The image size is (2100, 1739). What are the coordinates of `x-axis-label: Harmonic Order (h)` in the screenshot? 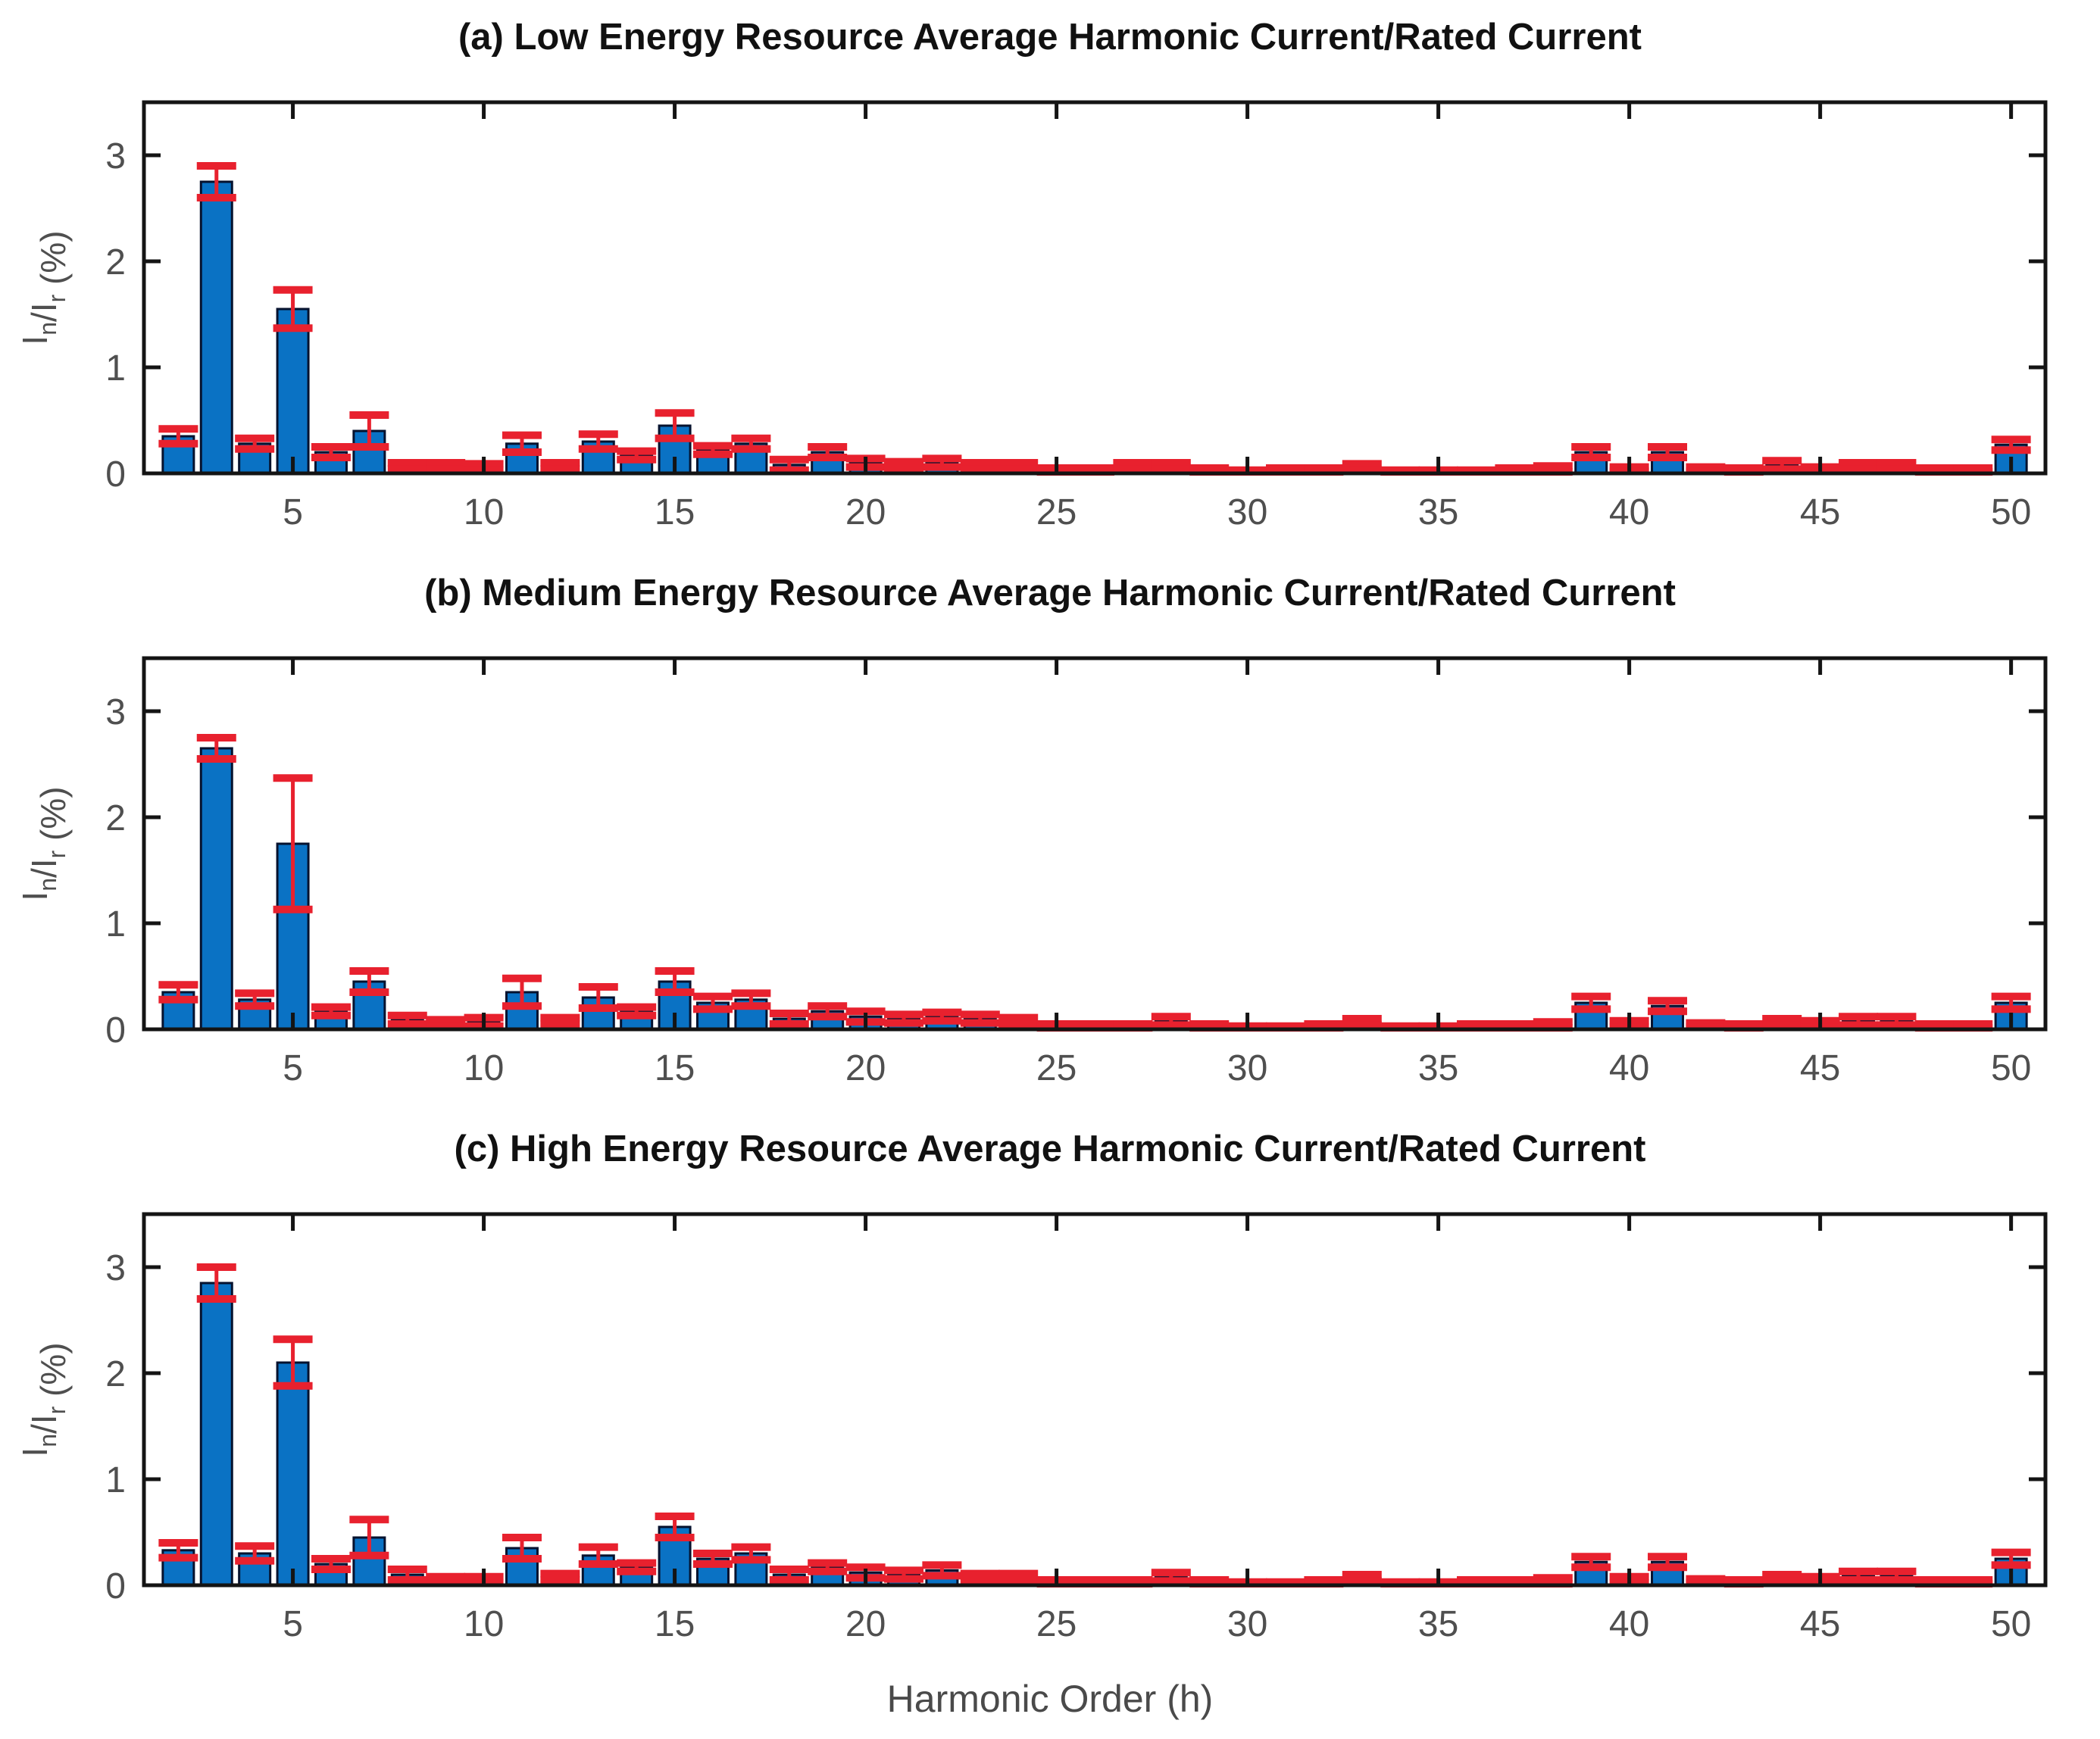 It's located at (1050, 1699).